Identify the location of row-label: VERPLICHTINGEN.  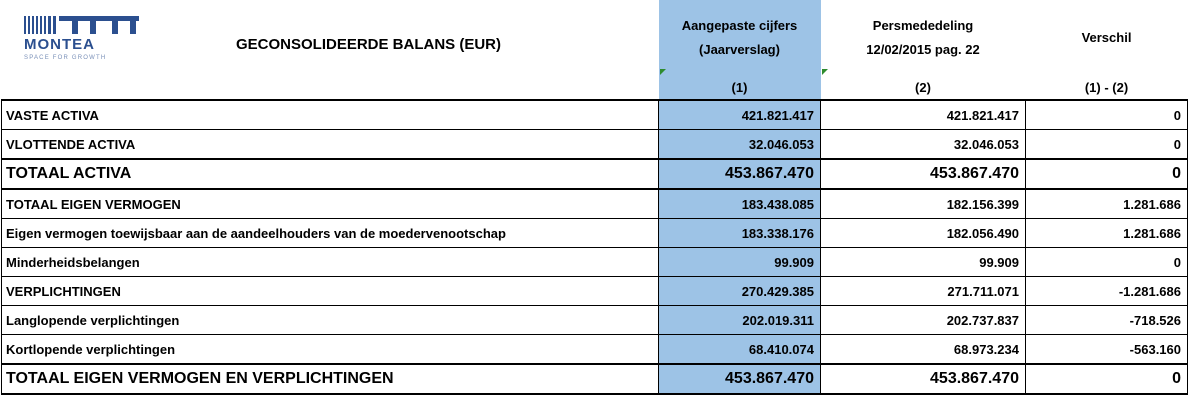
(330, 291).